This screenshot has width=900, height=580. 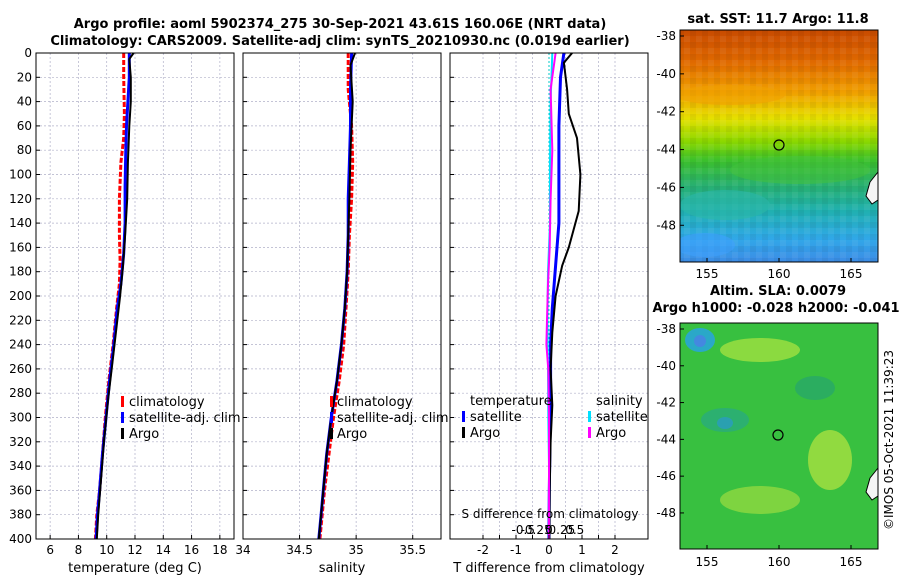 I want to click on sst-map-title: sat. SST: 11.7 Argo: 11.8, so click(x=777, y=19).